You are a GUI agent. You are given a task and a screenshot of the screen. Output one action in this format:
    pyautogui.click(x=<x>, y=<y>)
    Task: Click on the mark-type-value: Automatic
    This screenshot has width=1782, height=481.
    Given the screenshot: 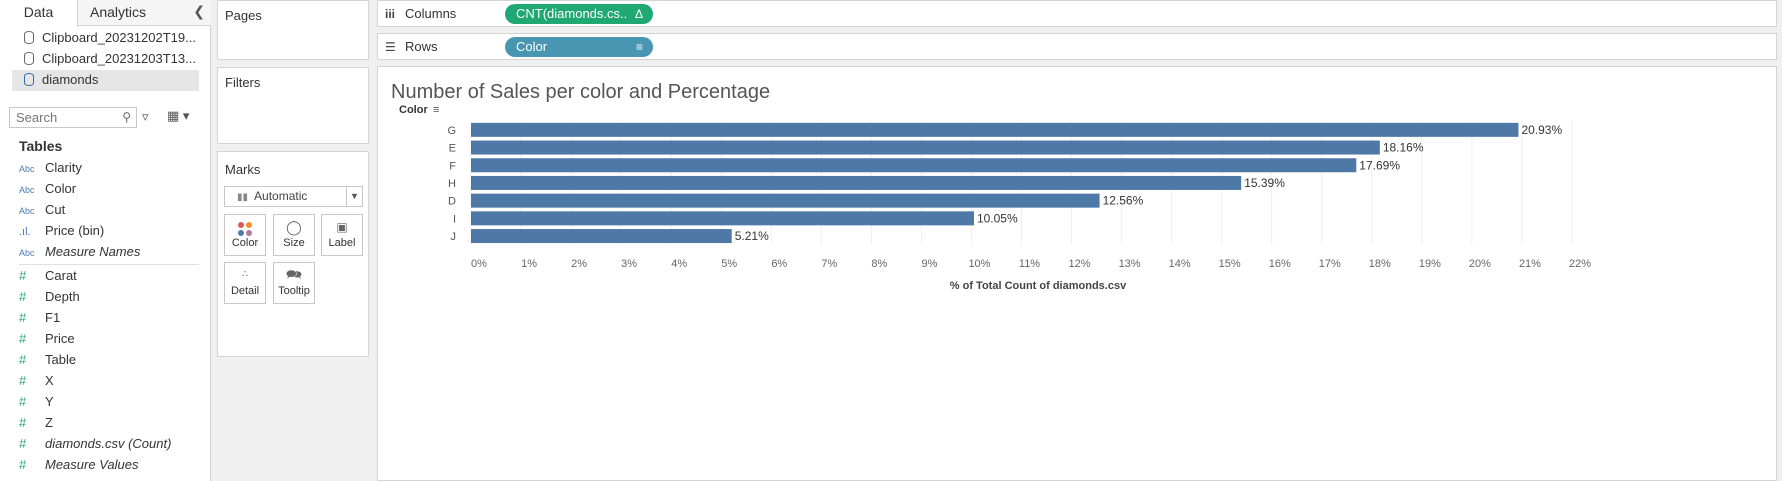 What is the action you would take?
    pyautogui.click(x=281, y=196)
    